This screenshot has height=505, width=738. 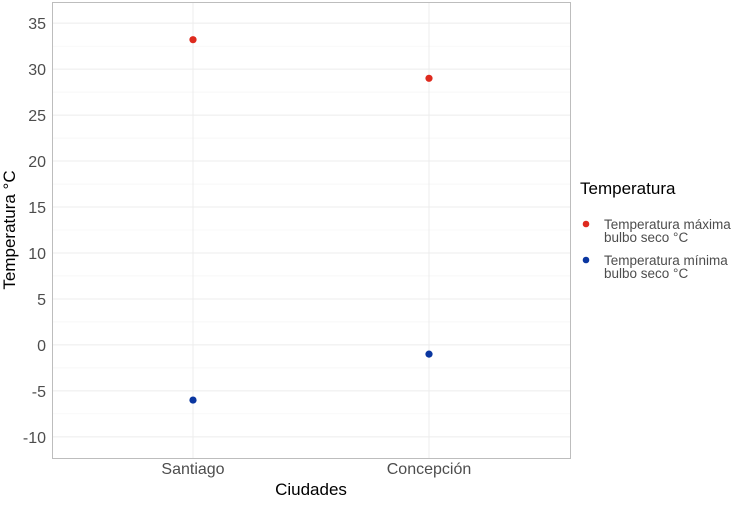 I want to click on y-tick-label: 20, so click(x=37, y=162).